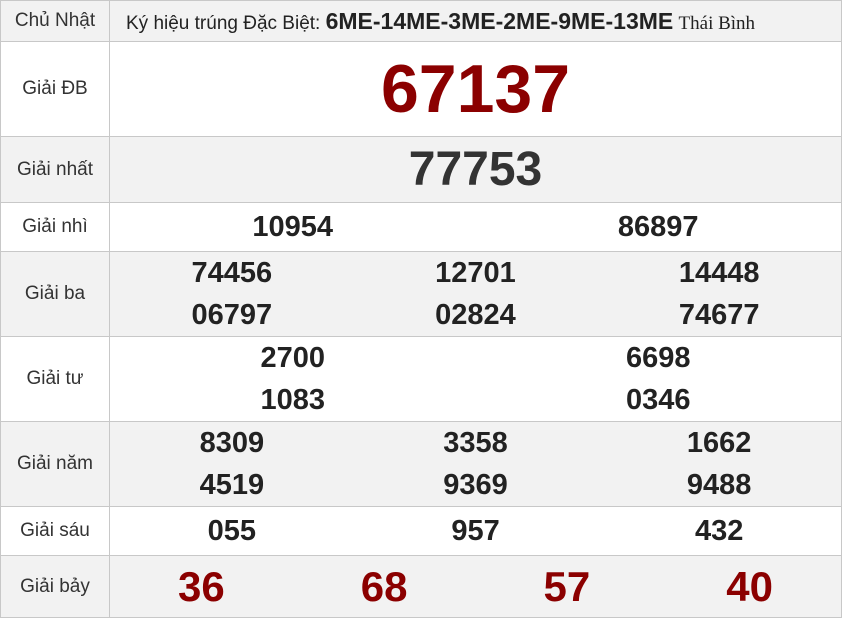 Image resolution: width=842 pixels, height=618 pixels. Describe the element at coordinates (499, 20) in the screenshot. I see `symbol-codes: 6ME-14ME-3ME-2ME-9ME-13ME` at that location.